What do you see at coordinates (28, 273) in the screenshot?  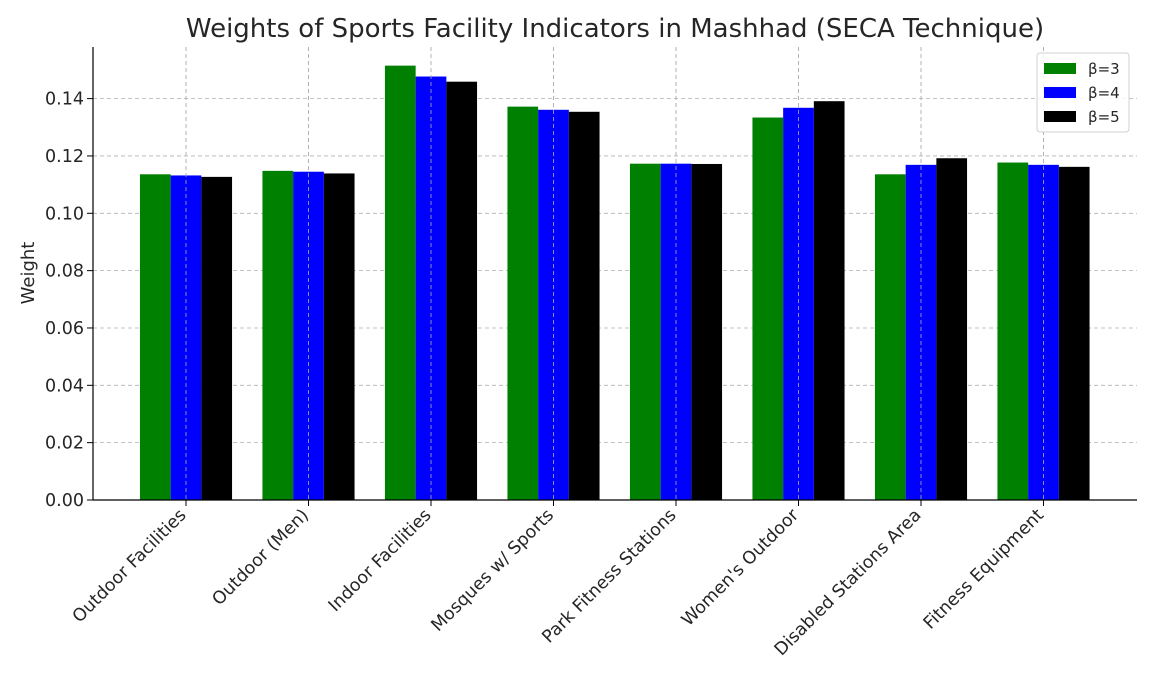 I see `y-axis-label: Weight` at bounding box center [28, 273].